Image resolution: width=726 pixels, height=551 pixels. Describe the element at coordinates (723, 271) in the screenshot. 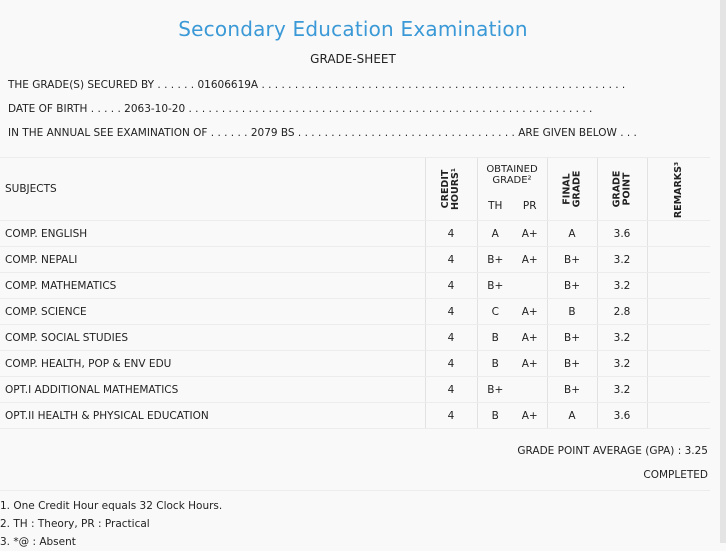

I see `page-scrollbar` at that location.